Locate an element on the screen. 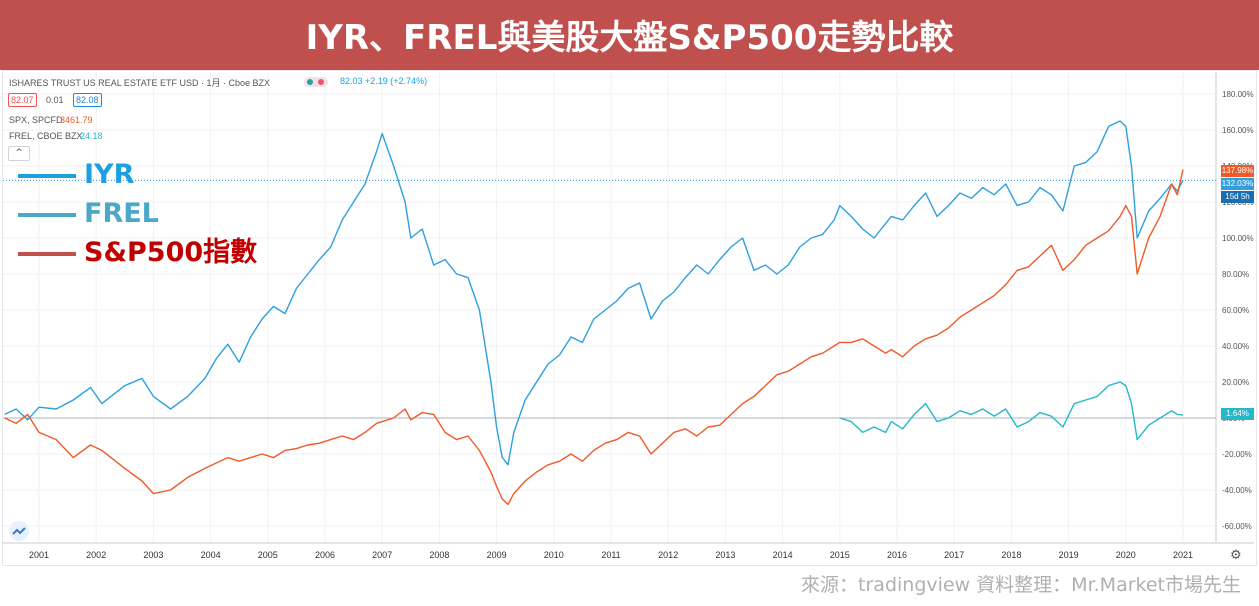  price-tag-frel: 1.64% is located at coordinates (1237, 414).